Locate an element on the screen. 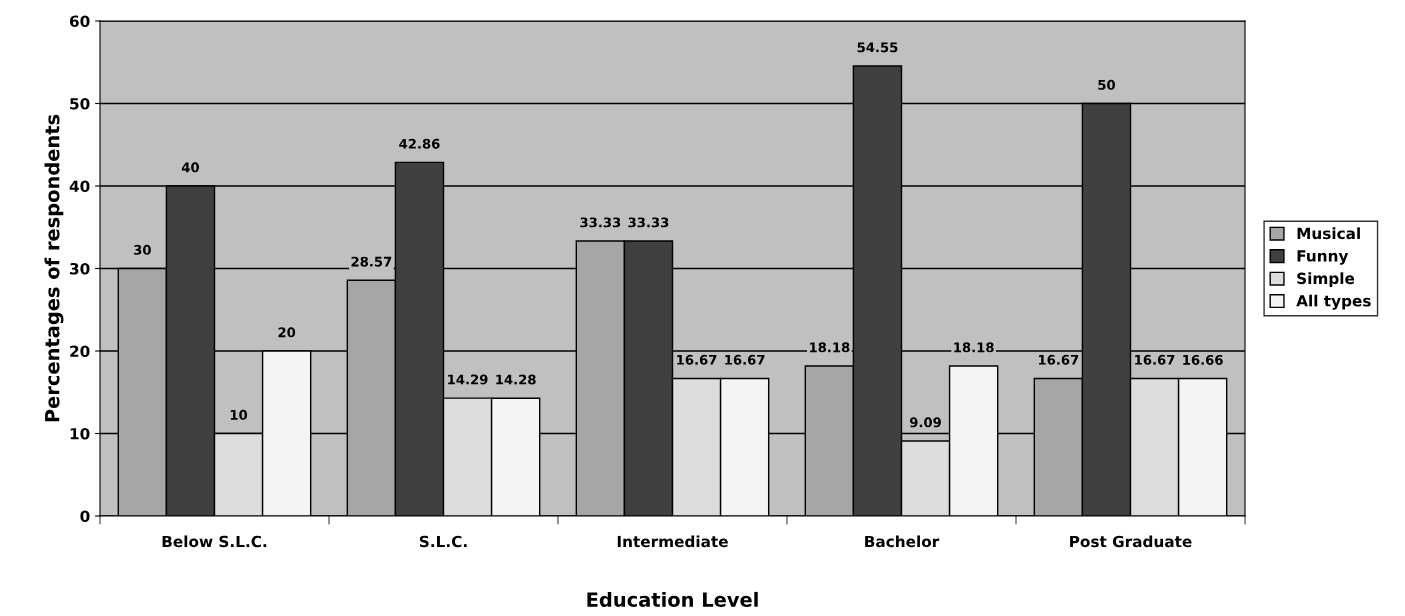 The width and height of the screenshot is (1405, 616). x-tick-label: Post Graduate is located at coordinates (1131, 541).